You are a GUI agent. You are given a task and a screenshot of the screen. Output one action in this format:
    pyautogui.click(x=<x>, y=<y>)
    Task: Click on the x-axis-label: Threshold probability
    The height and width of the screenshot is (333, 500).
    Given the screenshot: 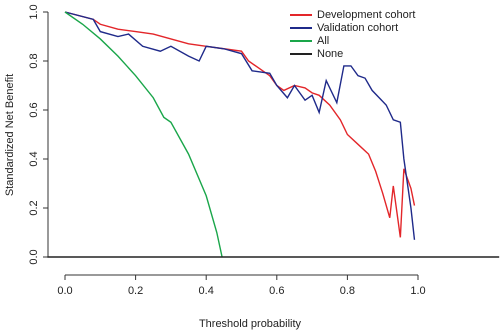 What is the action you would take?
    pyautogui.click(x=250, y=324)
    